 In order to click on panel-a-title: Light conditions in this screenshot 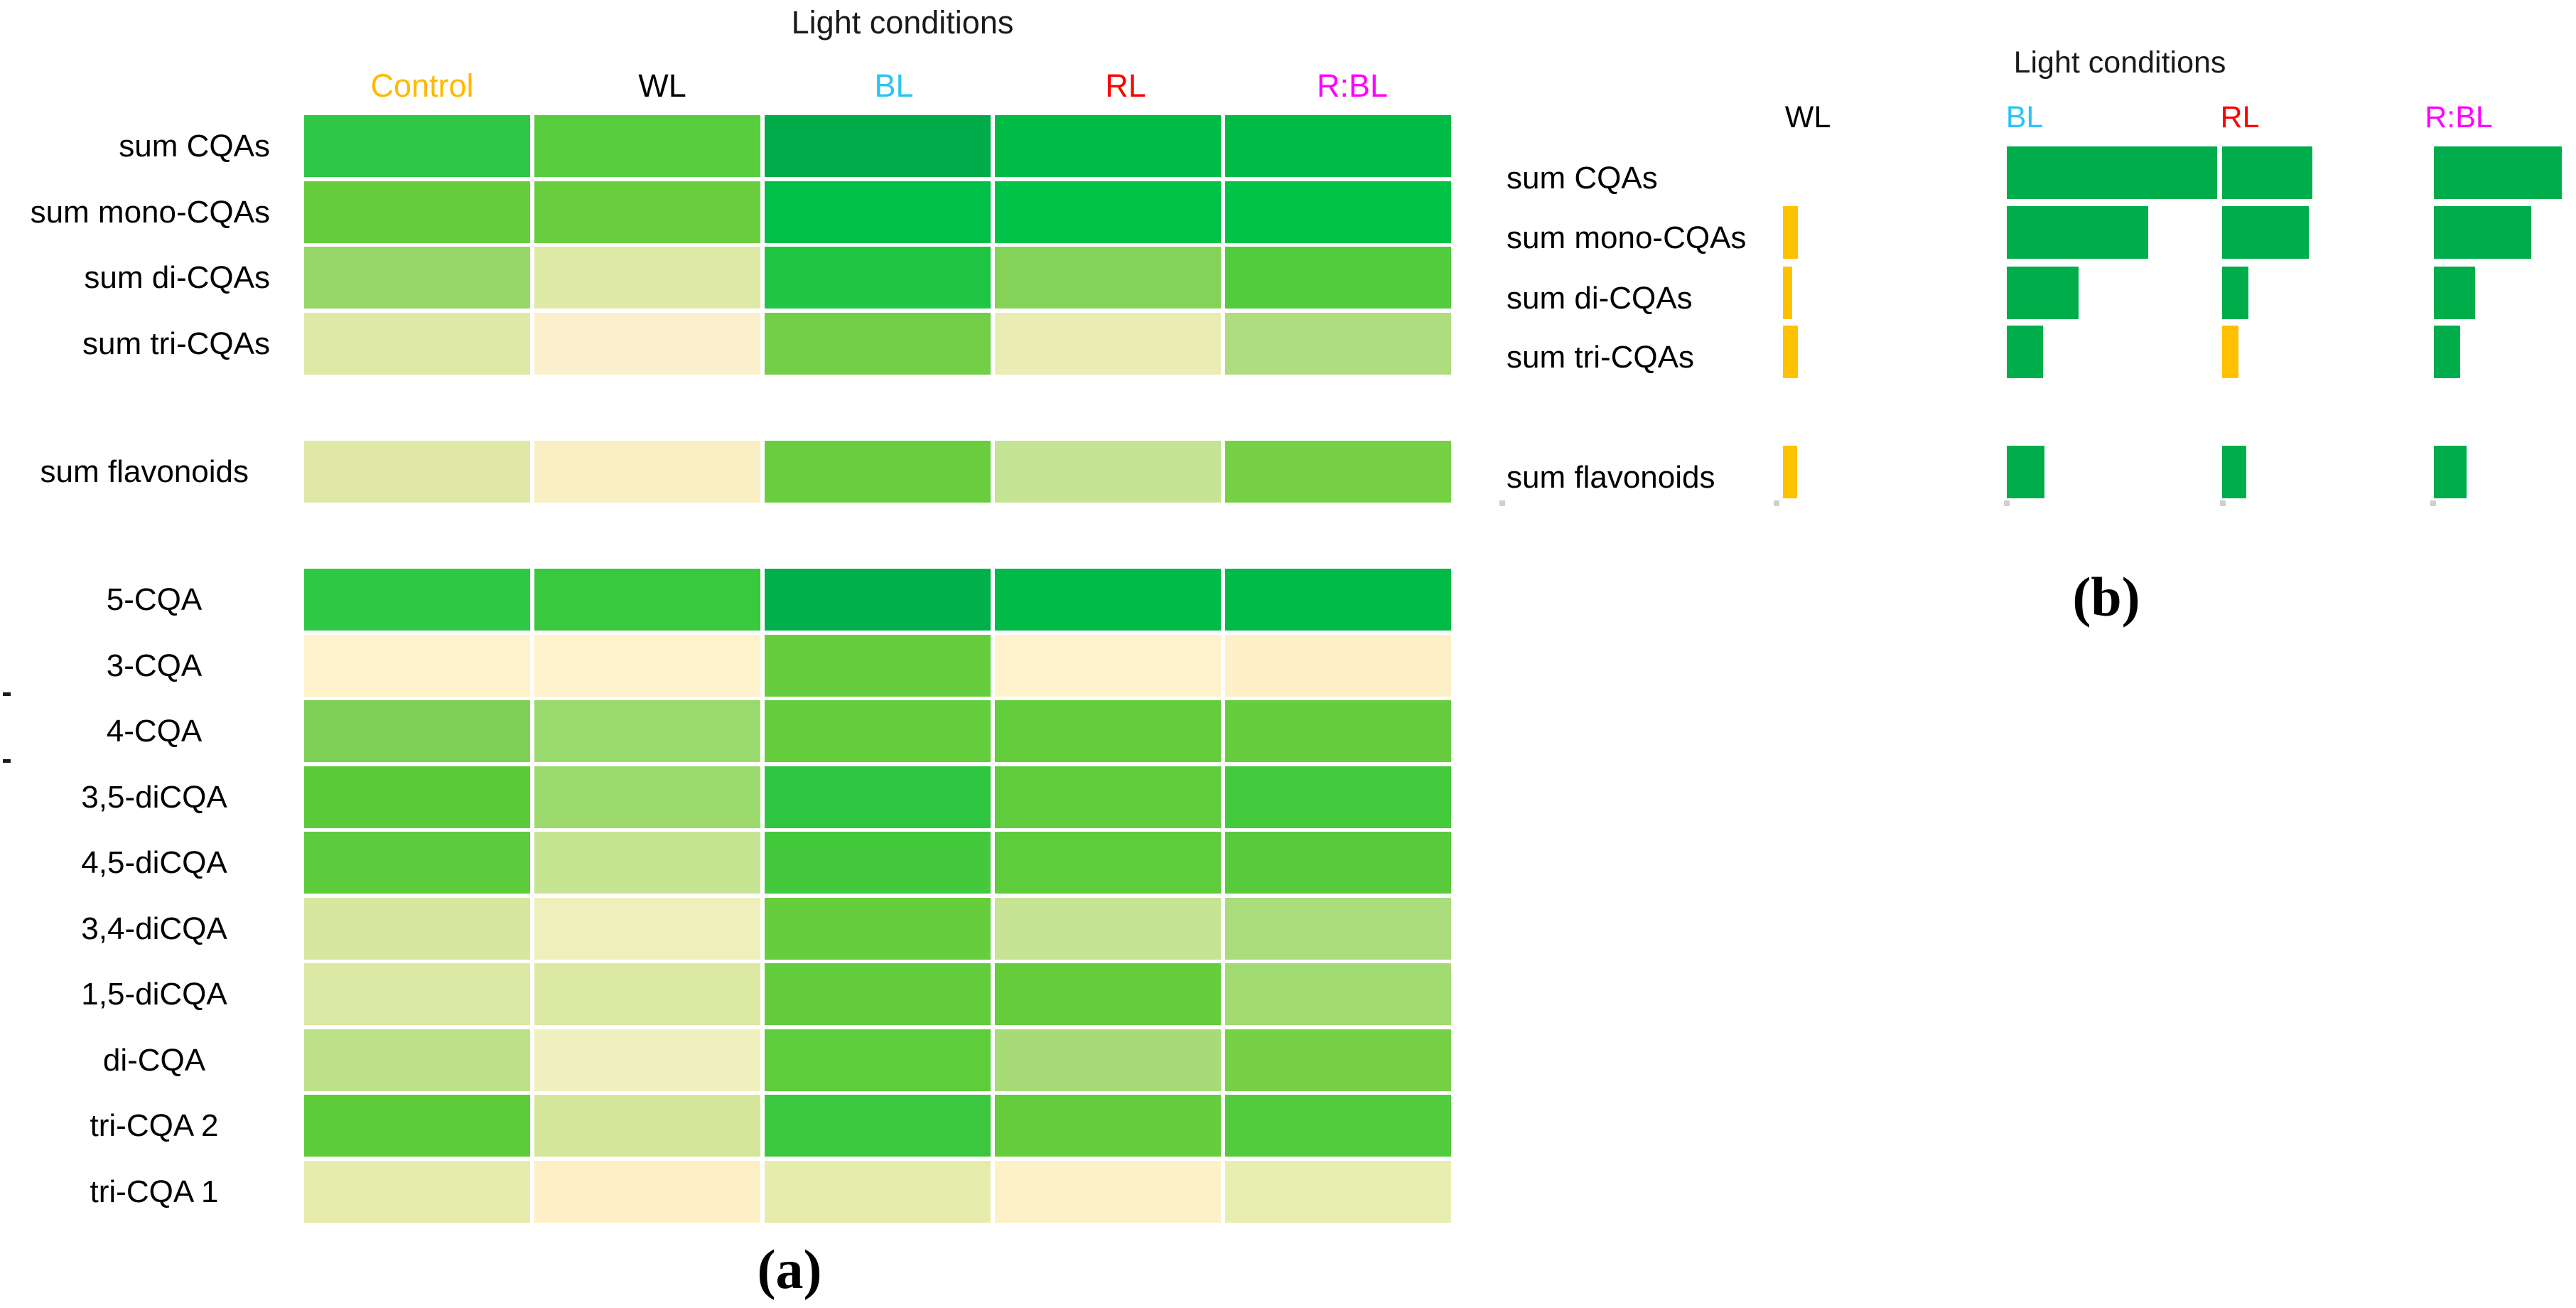, I will do `click(903, 22)`.